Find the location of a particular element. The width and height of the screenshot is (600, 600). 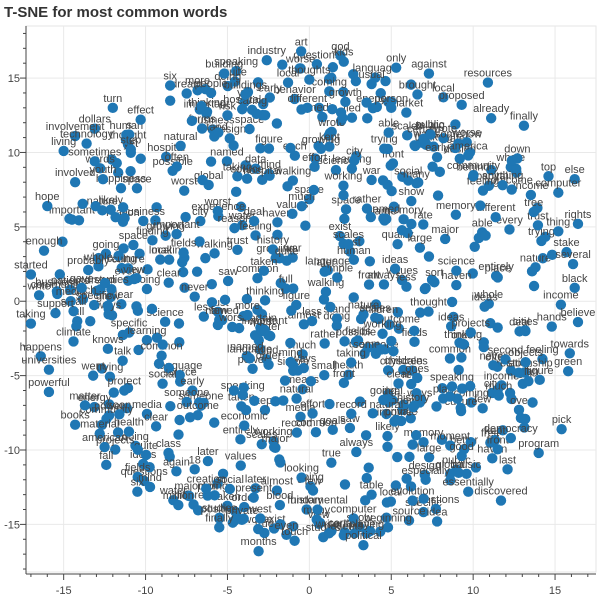

background-point: worse is located at coordinates (466, 137).